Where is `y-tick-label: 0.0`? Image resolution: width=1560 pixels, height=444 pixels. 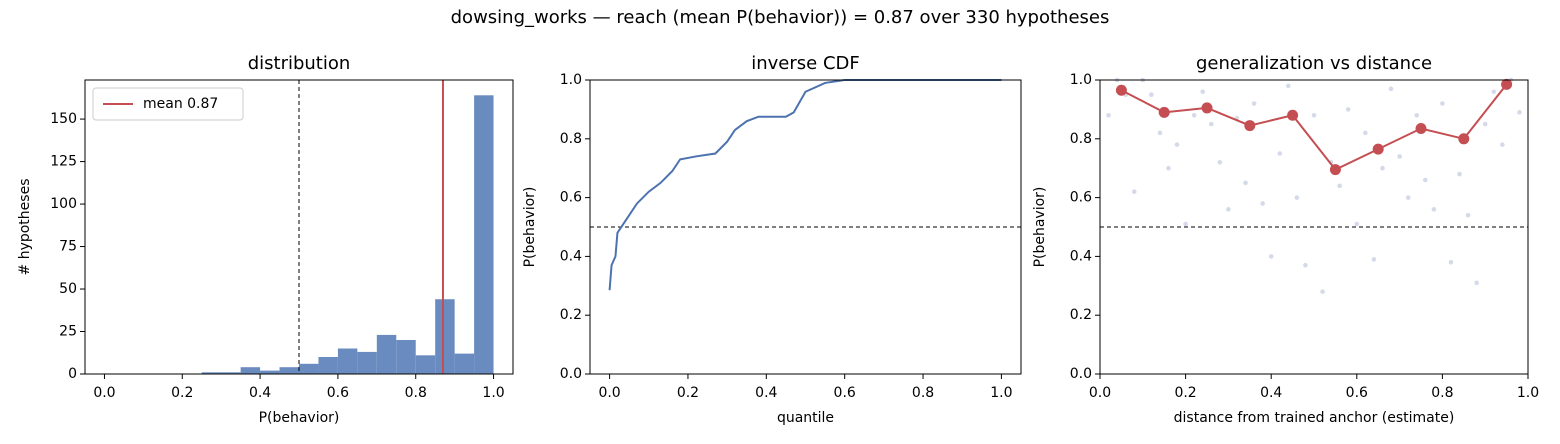
y-tick-label: 0.0 is located at coordinates (571, 374).